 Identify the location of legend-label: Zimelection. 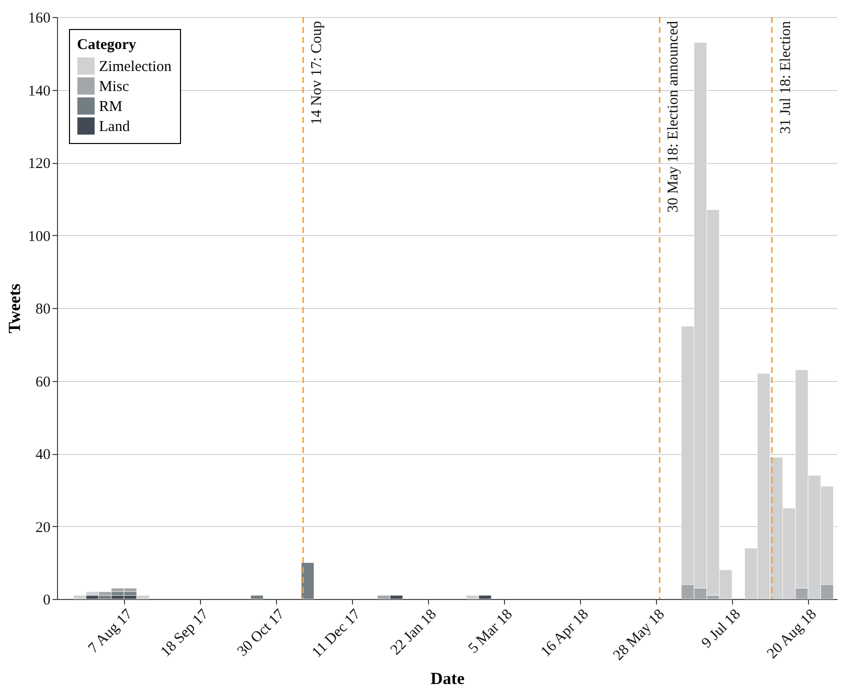
(135, 67).